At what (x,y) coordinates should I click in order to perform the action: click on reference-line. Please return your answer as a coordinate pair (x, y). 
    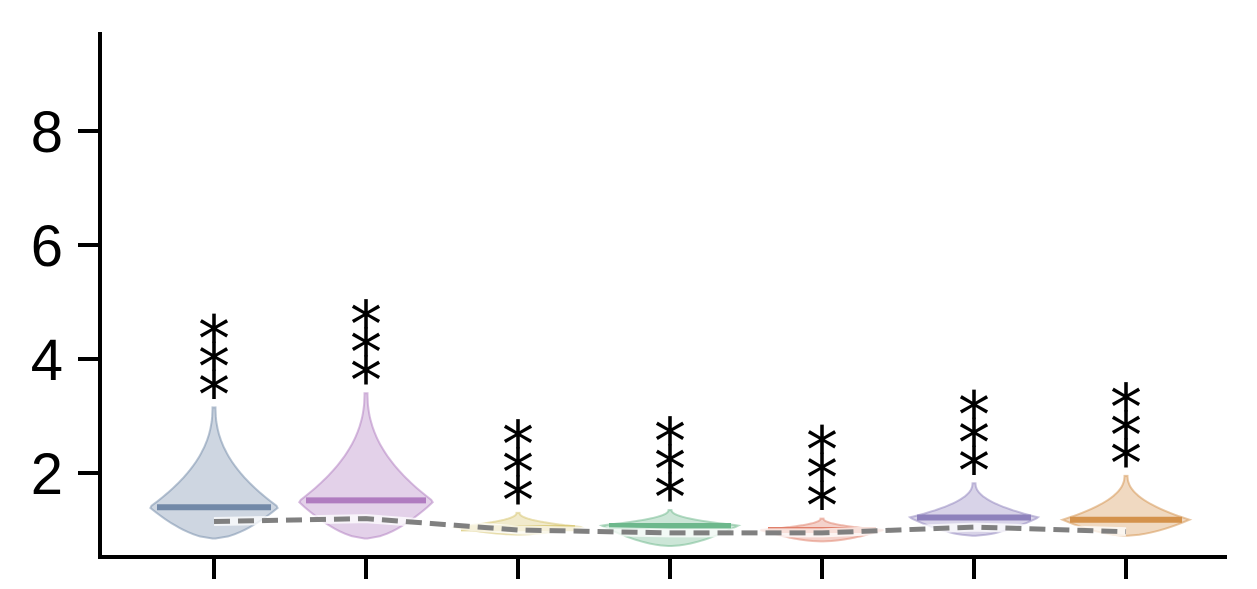
    Looking at the image, I should click on (670, 526).